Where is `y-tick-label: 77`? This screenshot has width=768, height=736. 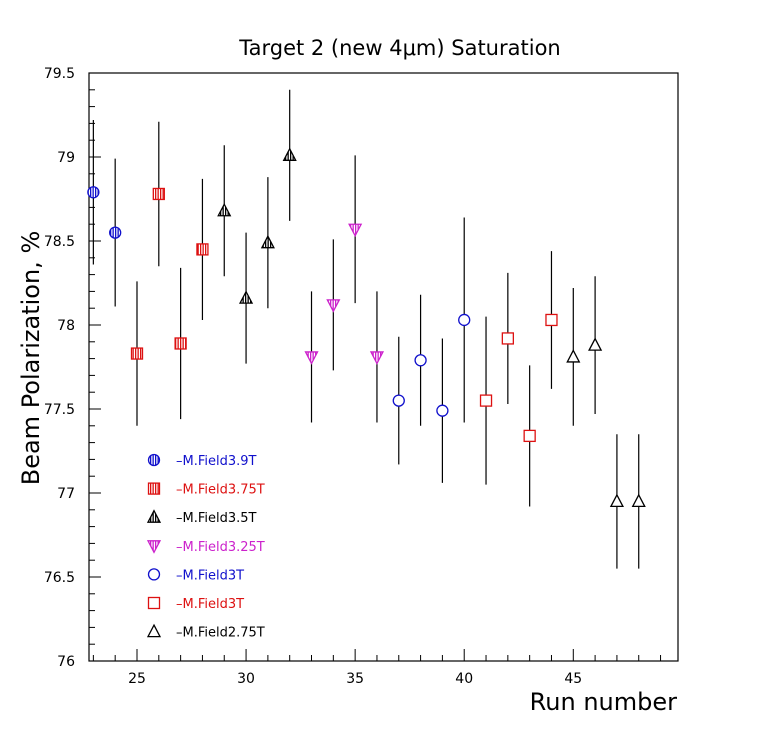 y-tick-label: 77 is located at coordinates (66, 494).